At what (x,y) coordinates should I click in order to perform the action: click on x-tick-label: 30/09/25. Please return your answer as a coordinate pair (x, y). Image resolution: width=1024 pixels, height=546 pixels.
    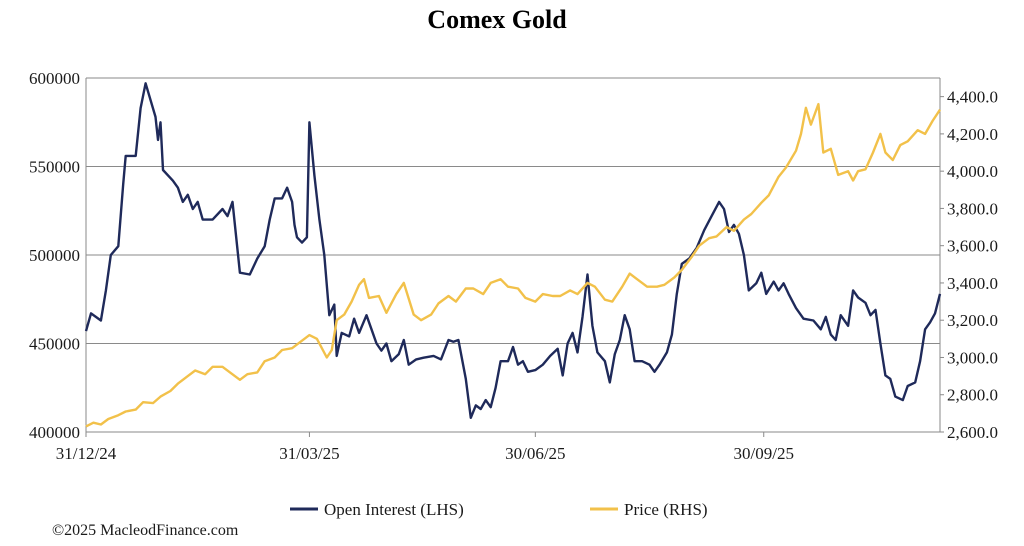
    Looking at the image, I should click on (764, 453).